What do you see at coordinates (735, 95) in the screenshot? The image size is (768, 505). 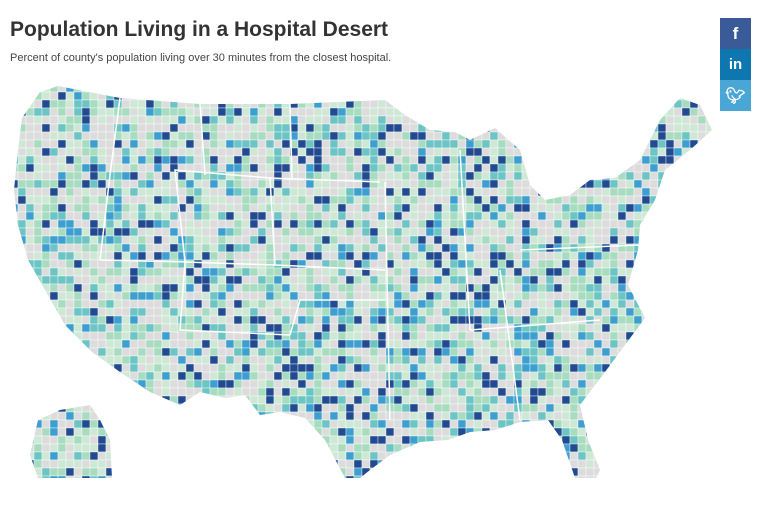 I see `twitter-share-button: 🐦︎` at bounding box center [735, 95].